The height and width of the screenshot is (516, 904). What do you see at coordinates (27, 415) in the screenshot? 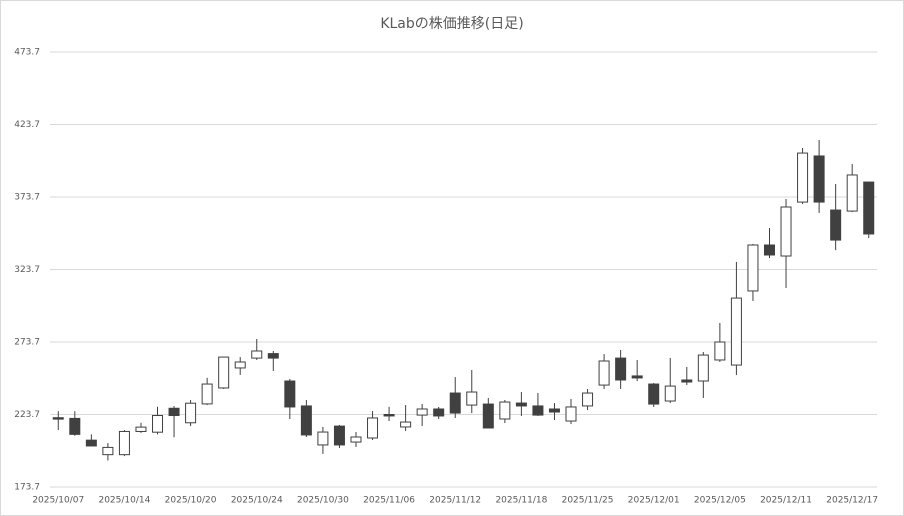
I see `y-tick-label: 223.7` at bounding box center [27, 415].